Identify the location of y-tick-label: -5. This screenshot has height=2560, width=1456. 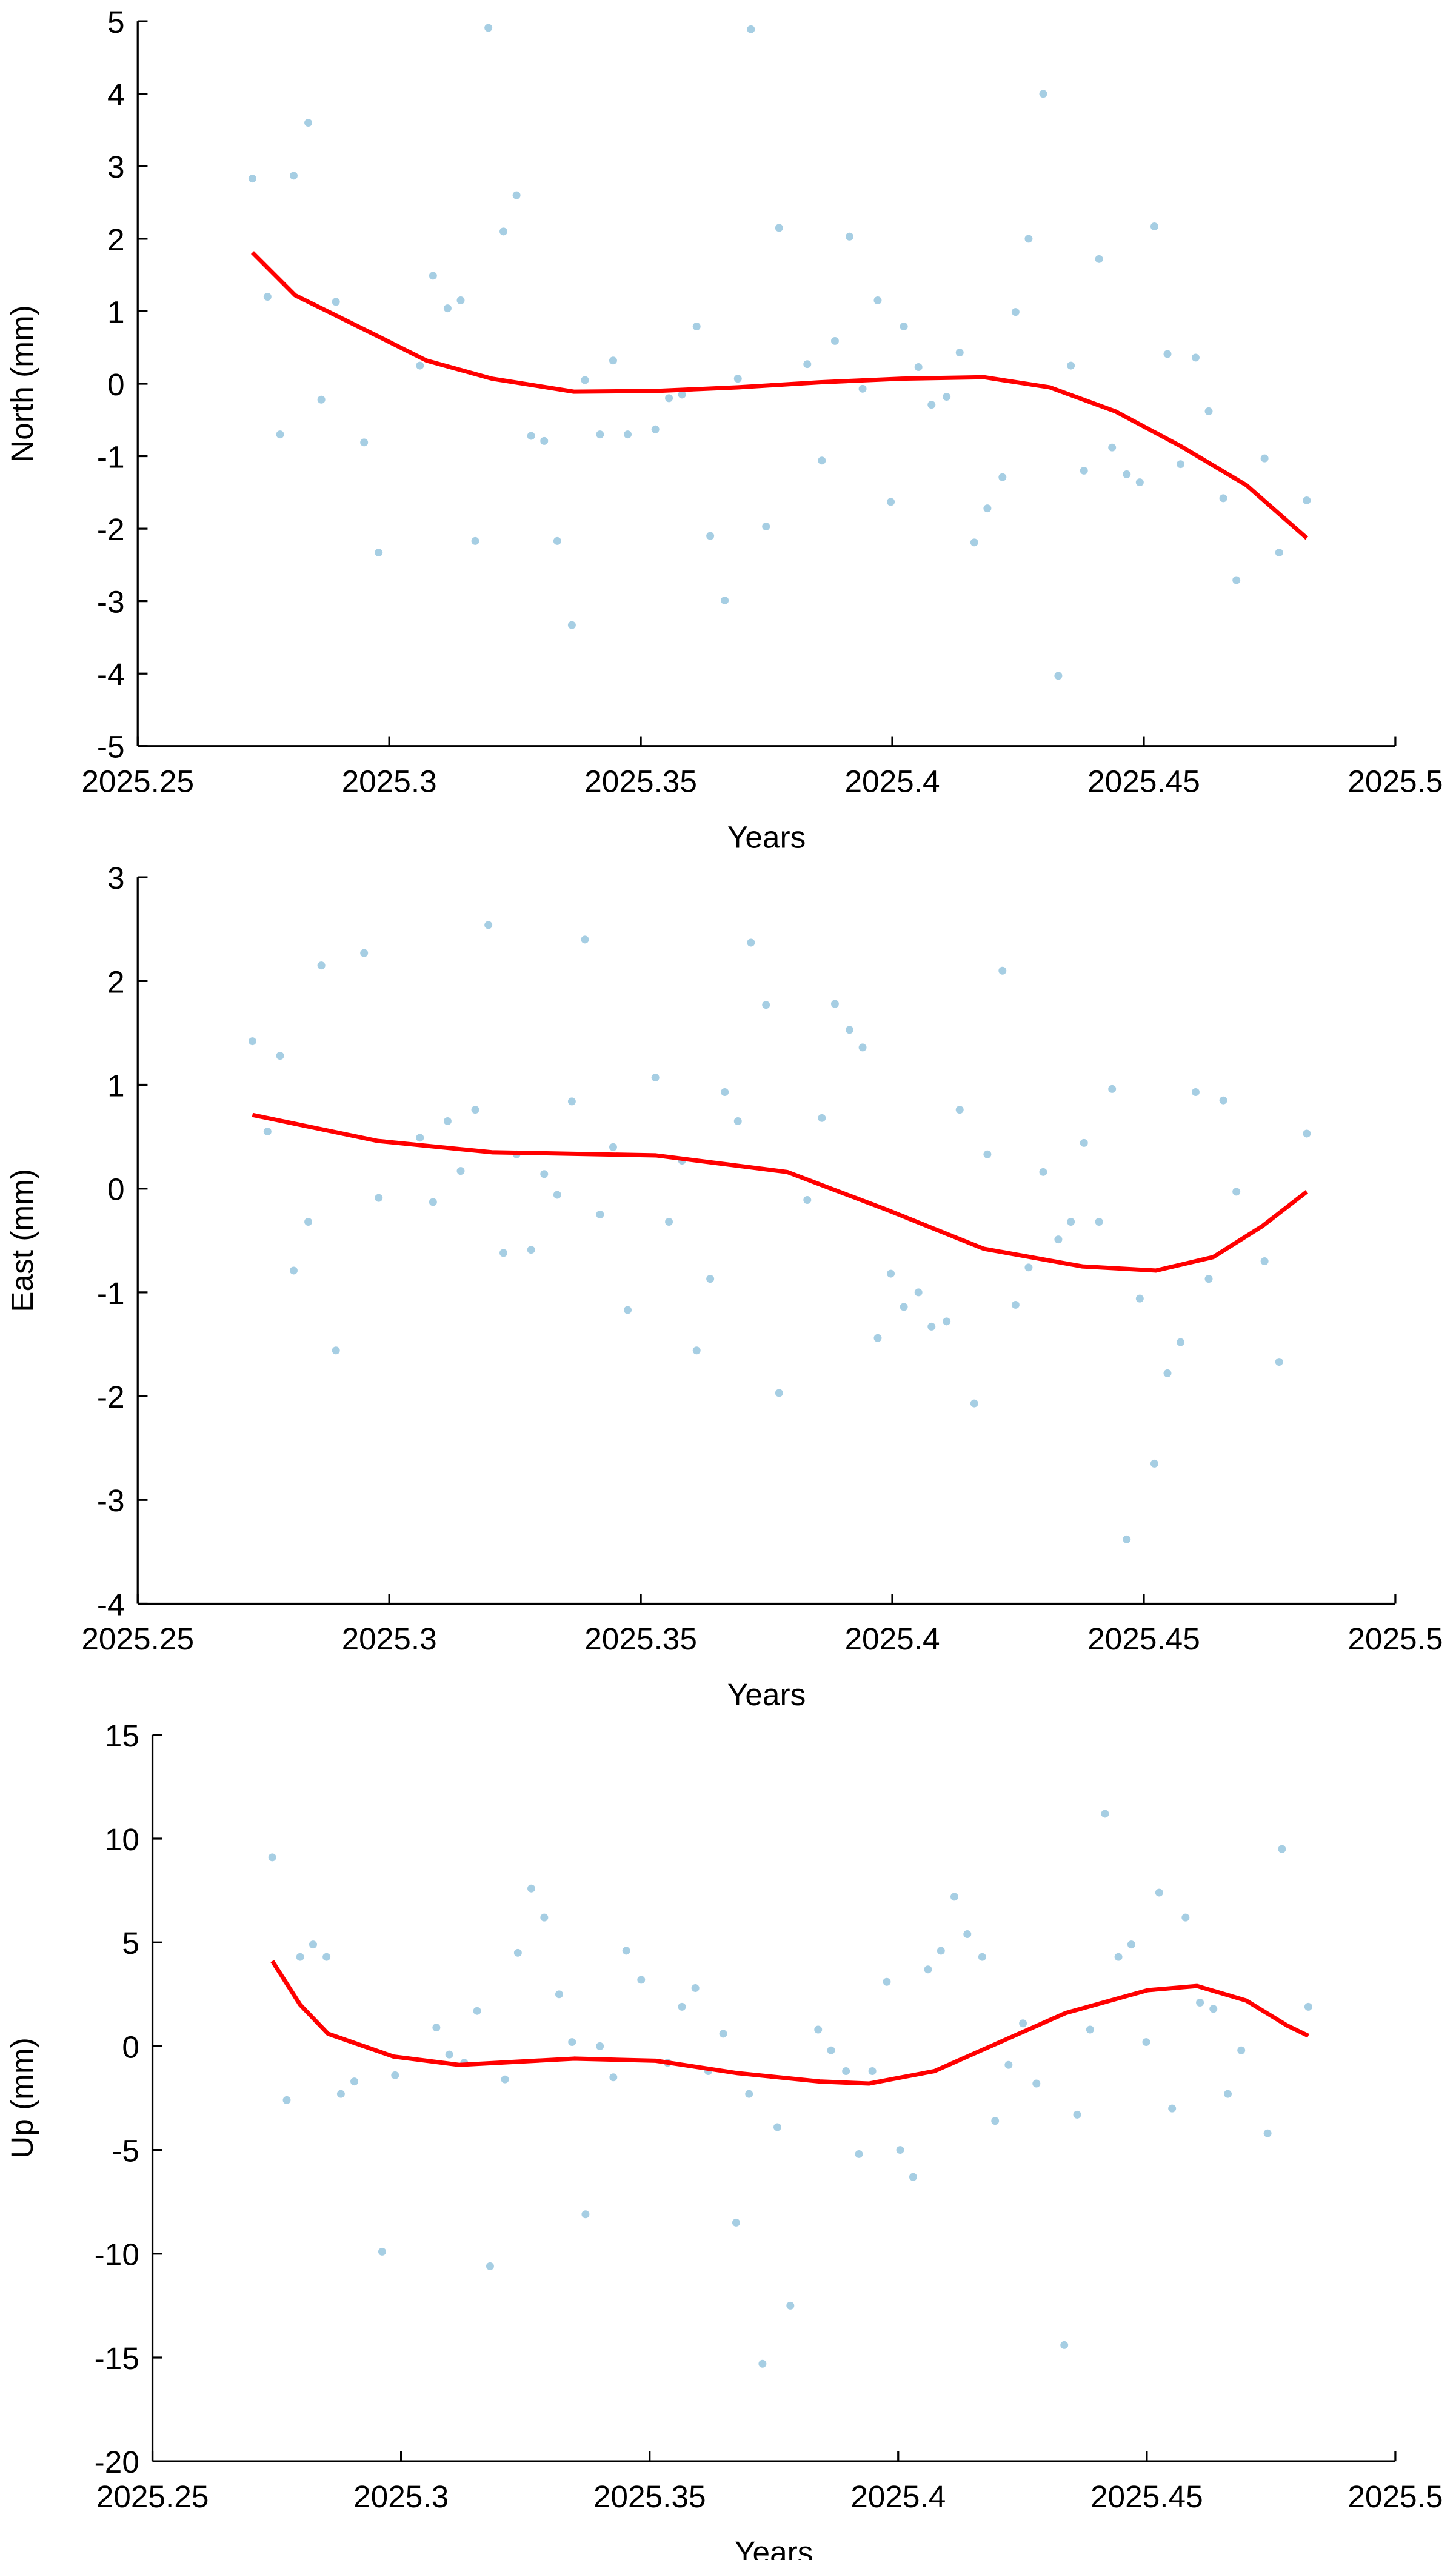
(111, 746).